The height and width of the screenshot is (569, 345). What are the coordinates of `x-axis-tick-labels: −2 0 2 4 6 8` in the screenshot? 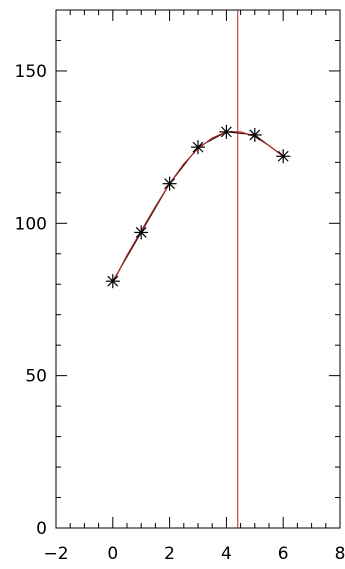 It's located at (194, 554).